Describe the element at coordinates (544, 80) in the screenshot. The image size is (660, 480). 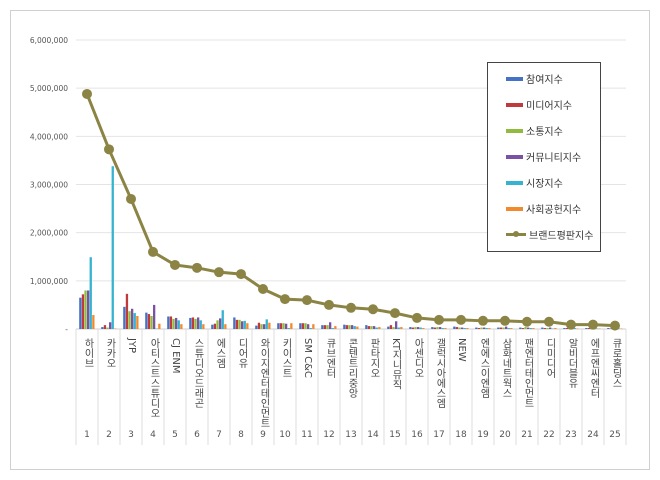
I see `legend-label: 참여지수` at that location.